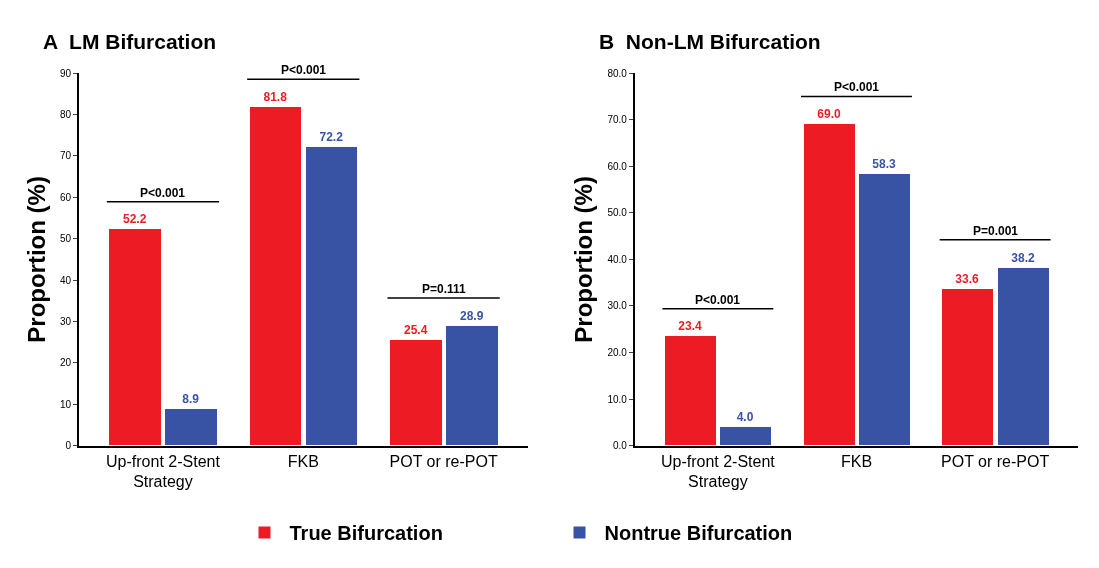 Image resolution: width=1099 pixels, height=568 pixels. What do you see at coordinates (617, 120) in the screenshot?
I see `y-tick-label: 70.0` at bounding box center [617, 120].